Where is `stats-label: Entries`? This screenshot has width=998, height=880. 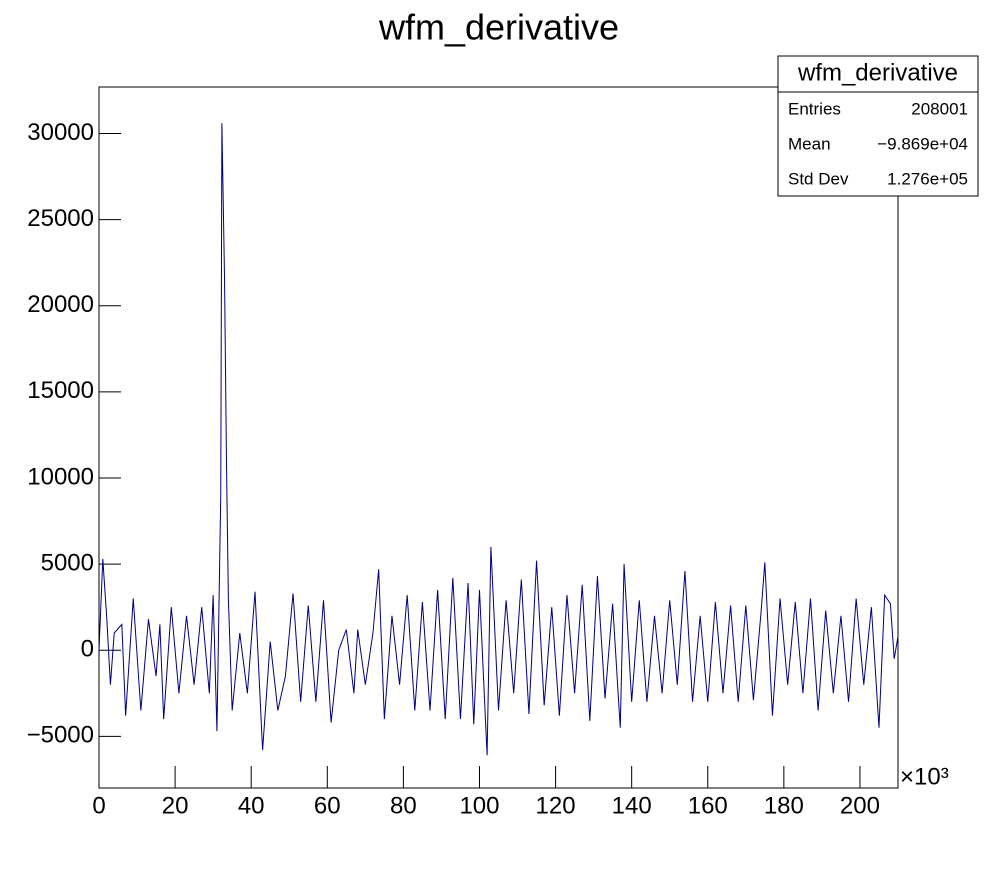 stats-label: Entries is located at coordinates (814, 108).